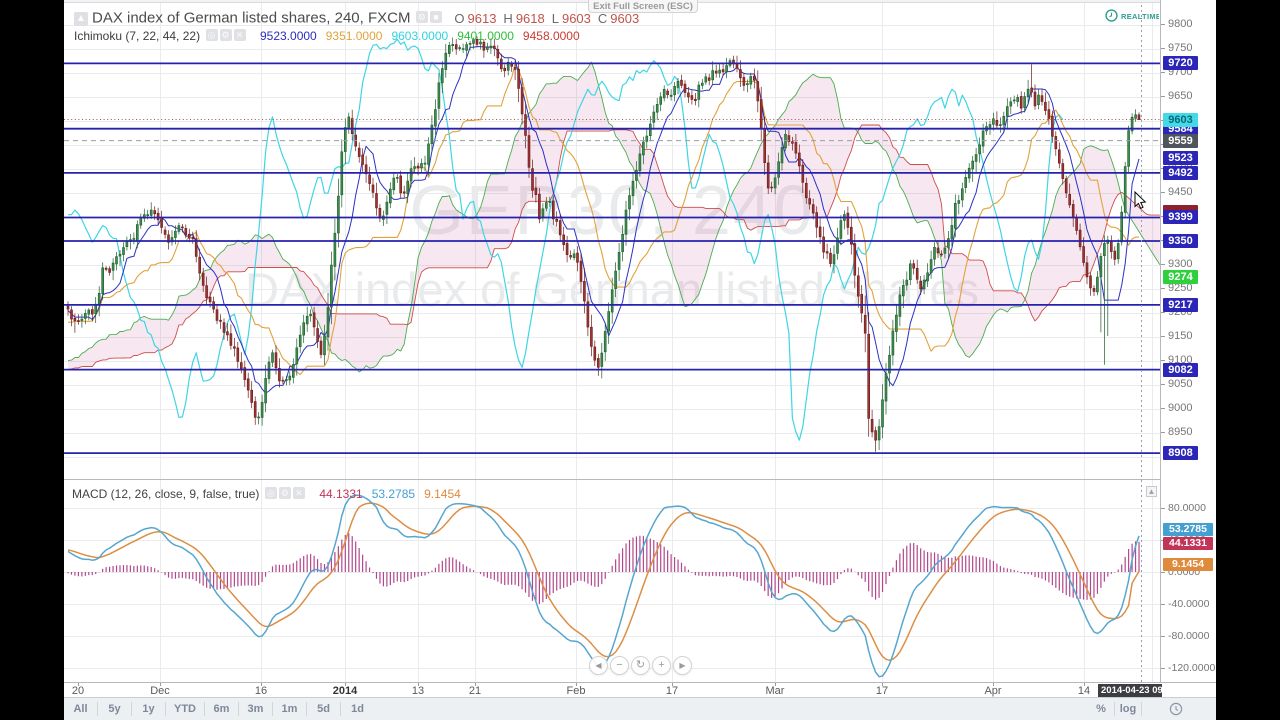  Describe the element at coordinates (225, 35) in the screenshot. I see `ichimoku-settings-icon: ⚙` at that location.